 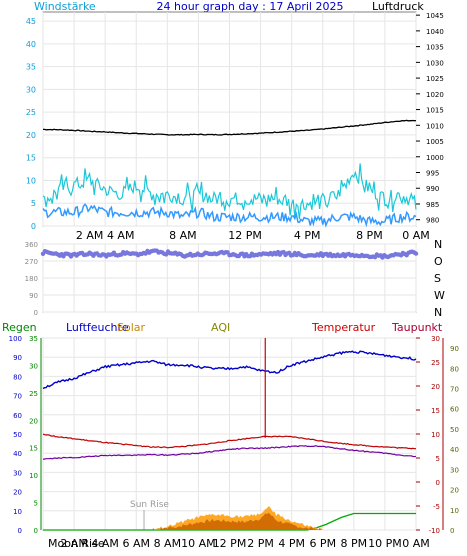 What do you see at coordinates (454, 390) in the screenshot?
I see `aqi-tick-label: 70` at bounding box center [454, 390].